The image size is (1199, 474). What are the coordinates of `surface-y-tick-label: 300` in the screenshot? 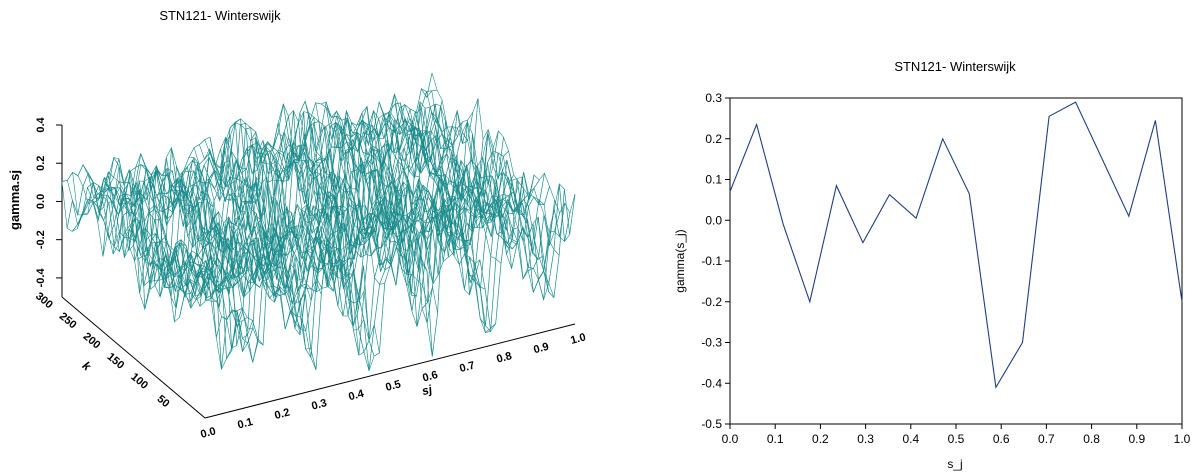 It's located at (44, 300).